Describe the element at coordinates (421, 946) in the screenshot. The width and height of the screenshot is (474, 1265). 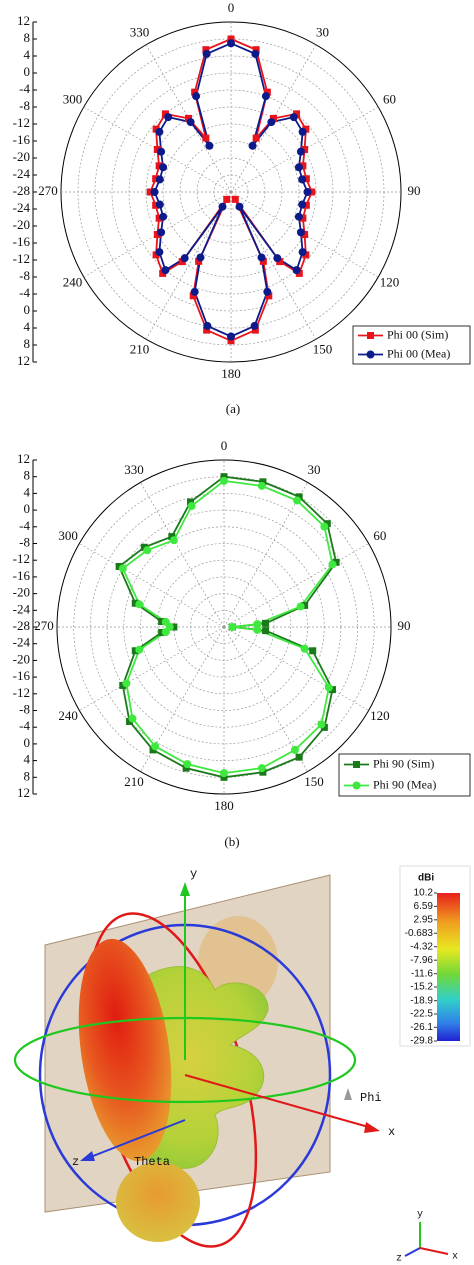
I see `colorbar-tick-label: -4.32` at that location.